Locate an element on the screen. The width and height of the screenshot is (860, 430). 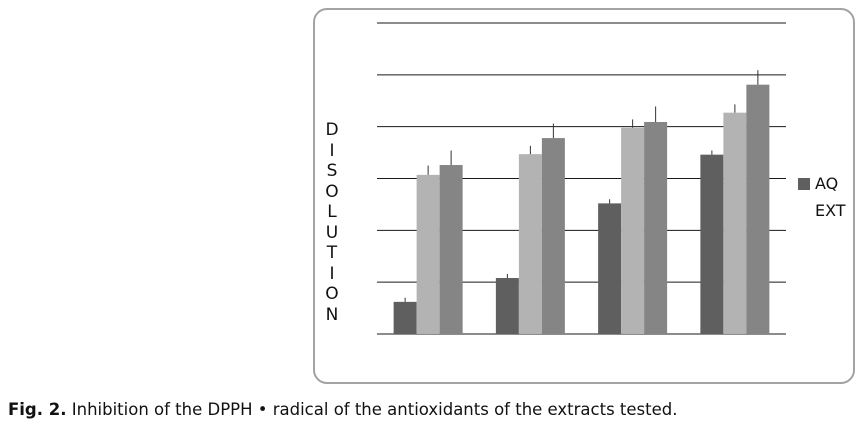
chart-legend: AQ EXT is located at coordinates (822, 197).